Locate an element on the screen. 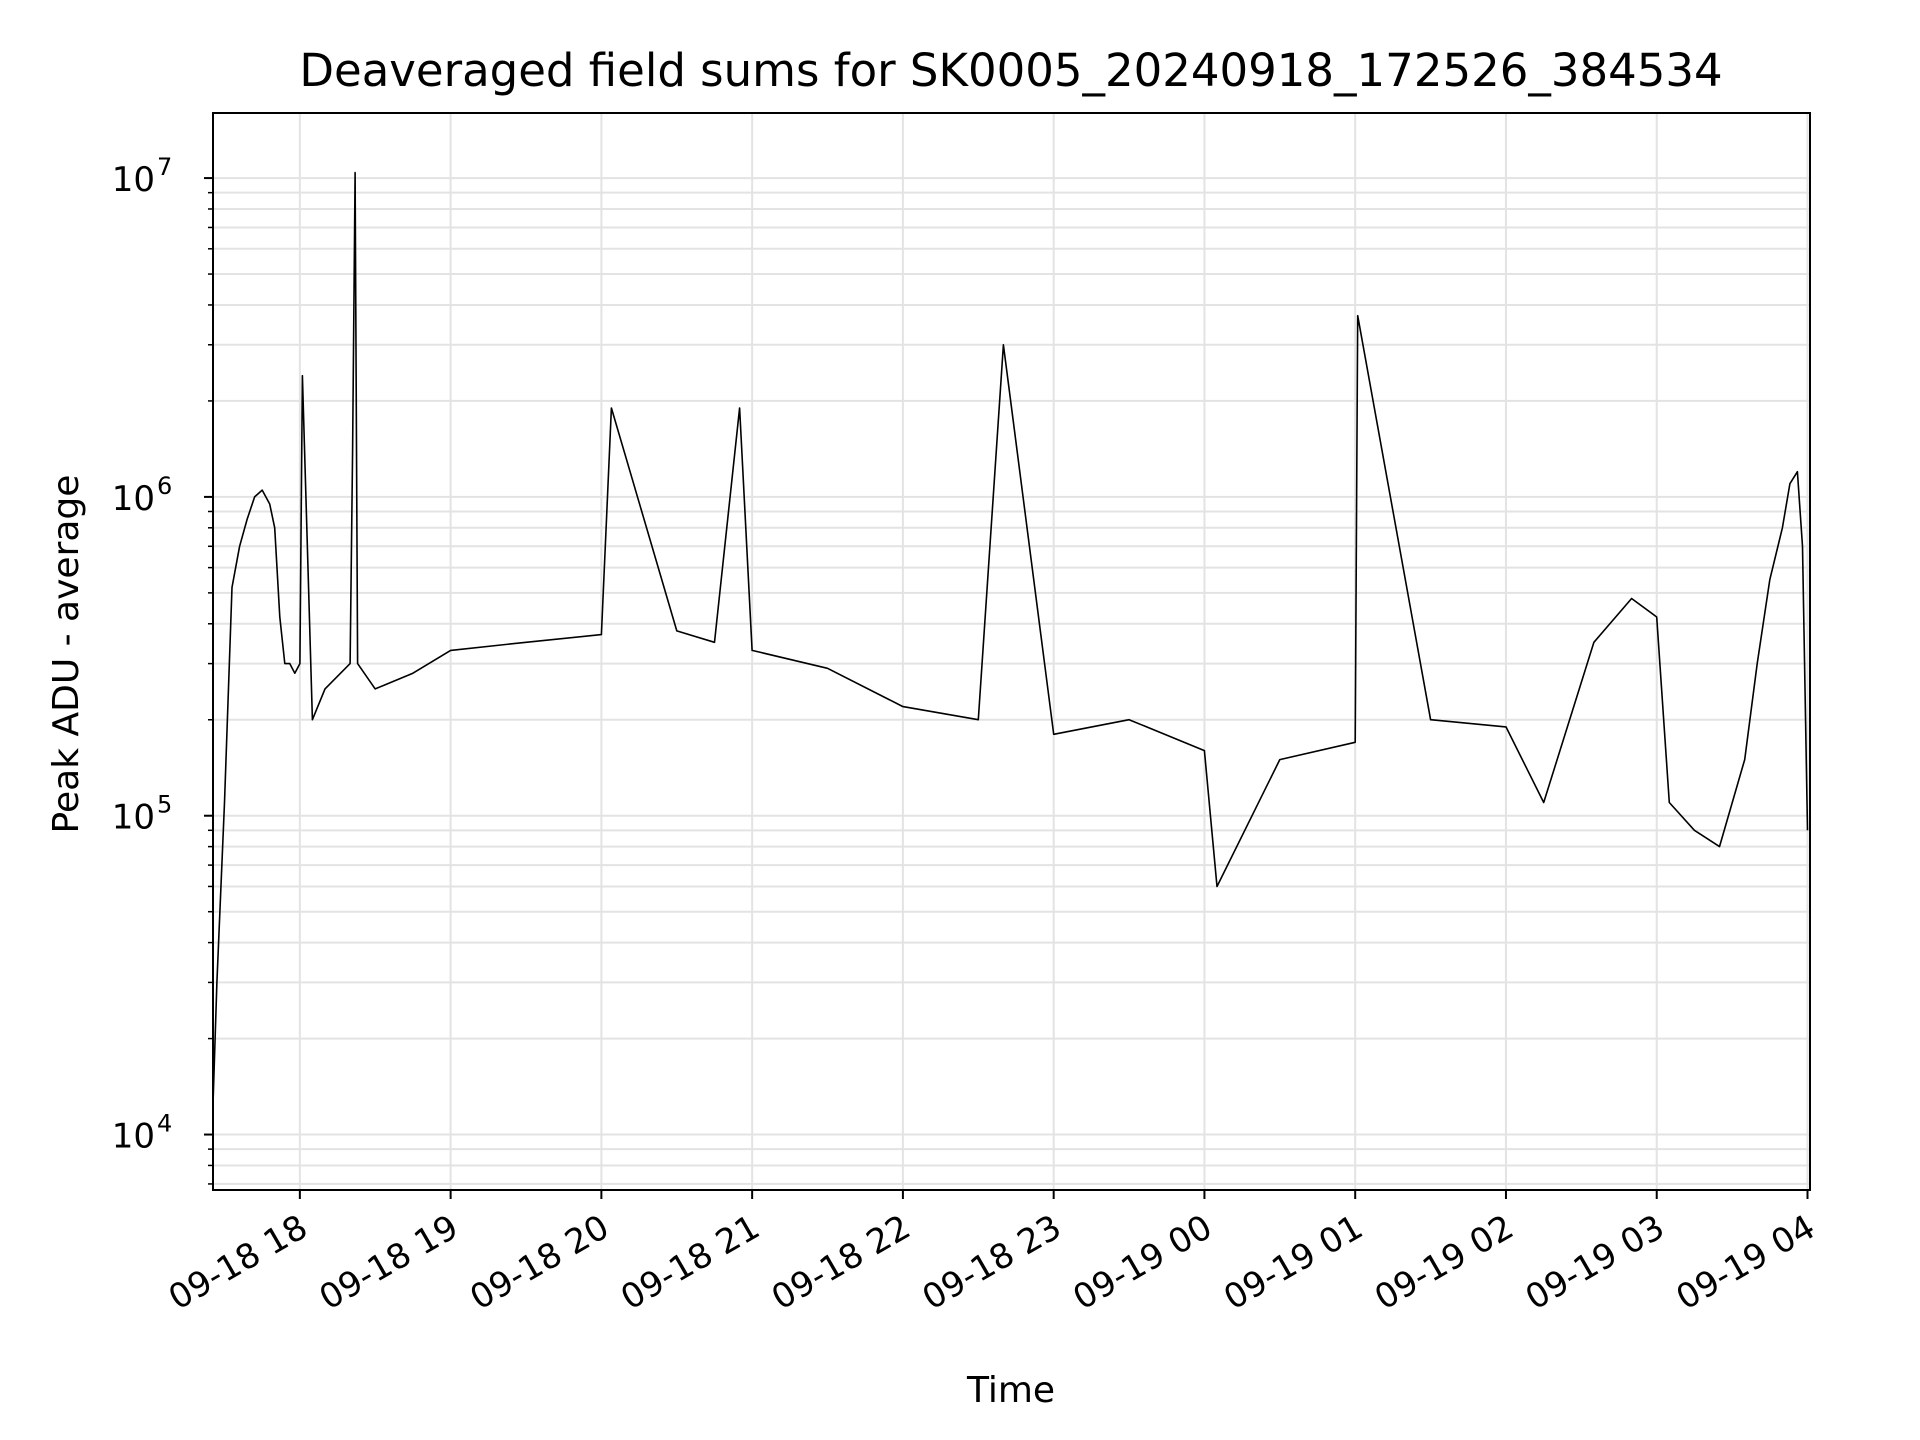  y-tick-exponent: 6 is located at coordinates (164, 486).